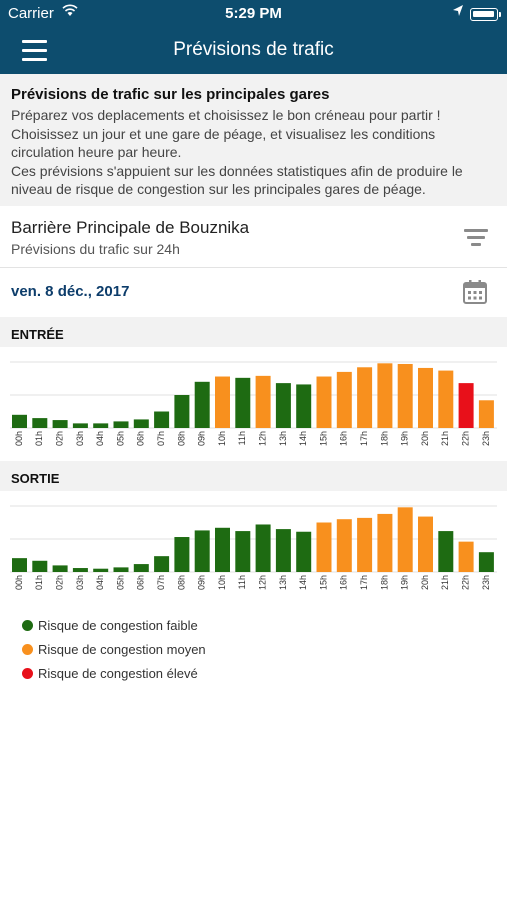  Describe the element at coordinates (344, 582) in the screenshot. I see `x-tick-label: 16h` at that location.